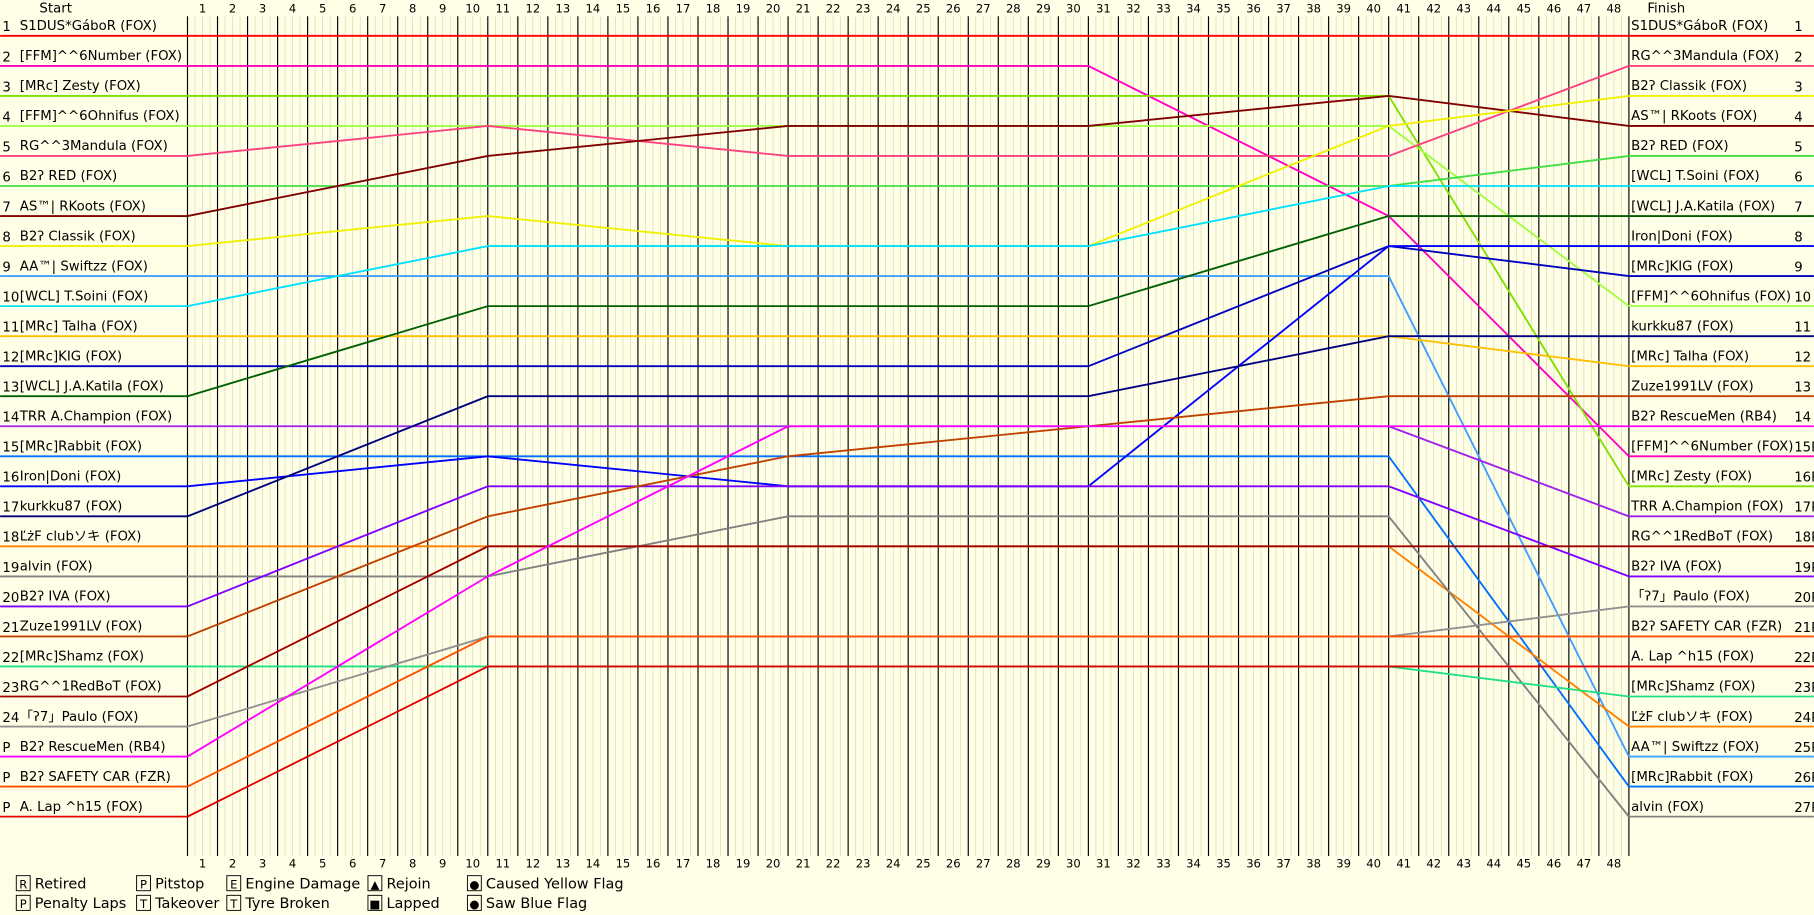 Image resolution: width=1814 pixels, height=915 pixels. I want to click on start-position: 2, so click(6, 57).